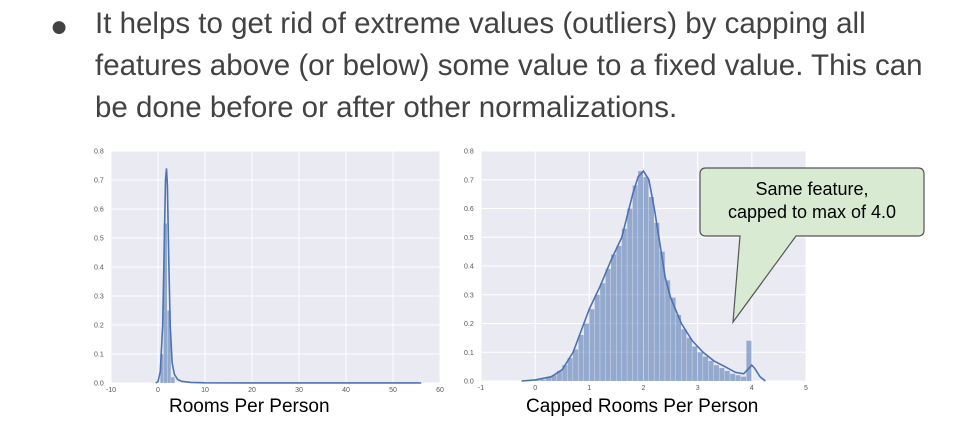  Describe the element at coordinates (111, 390) in the screenshot. I see `x-tick-label: -10` at that location.